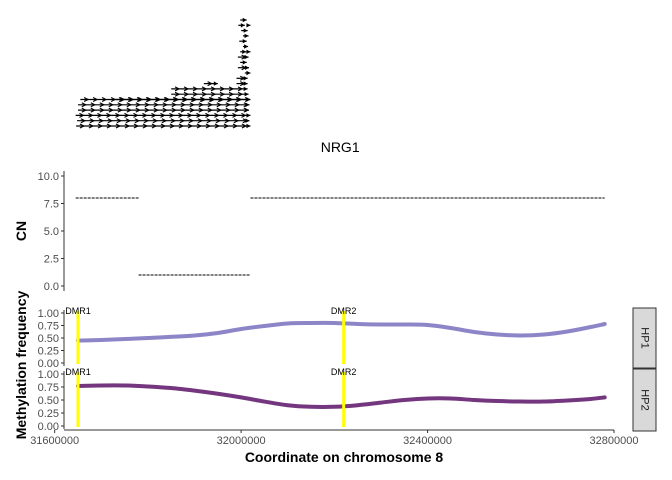  I want to click on methylation-line-hp2, so click(341, 396).